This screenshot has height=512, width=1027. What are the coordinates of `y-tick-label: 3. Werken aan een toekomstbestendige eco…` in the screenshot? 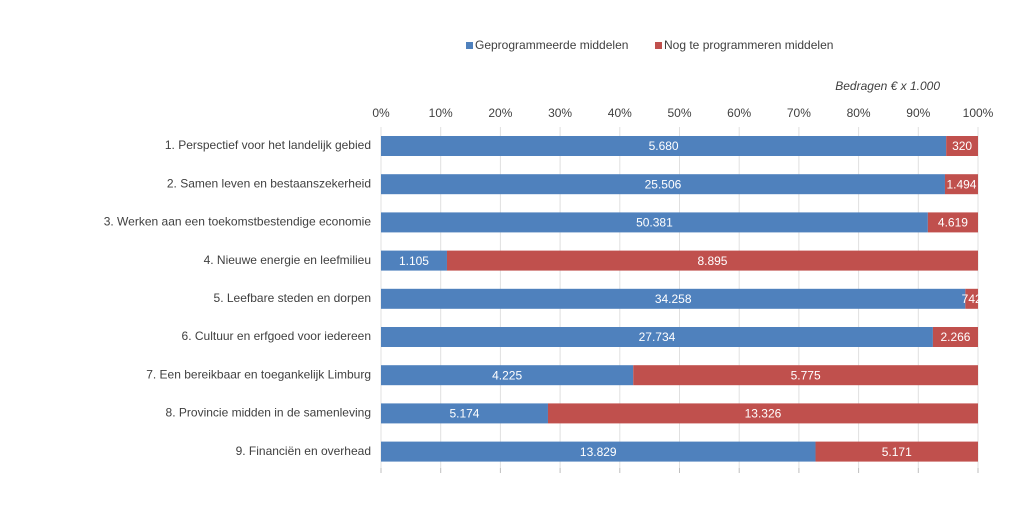 It's located at (238, 222).